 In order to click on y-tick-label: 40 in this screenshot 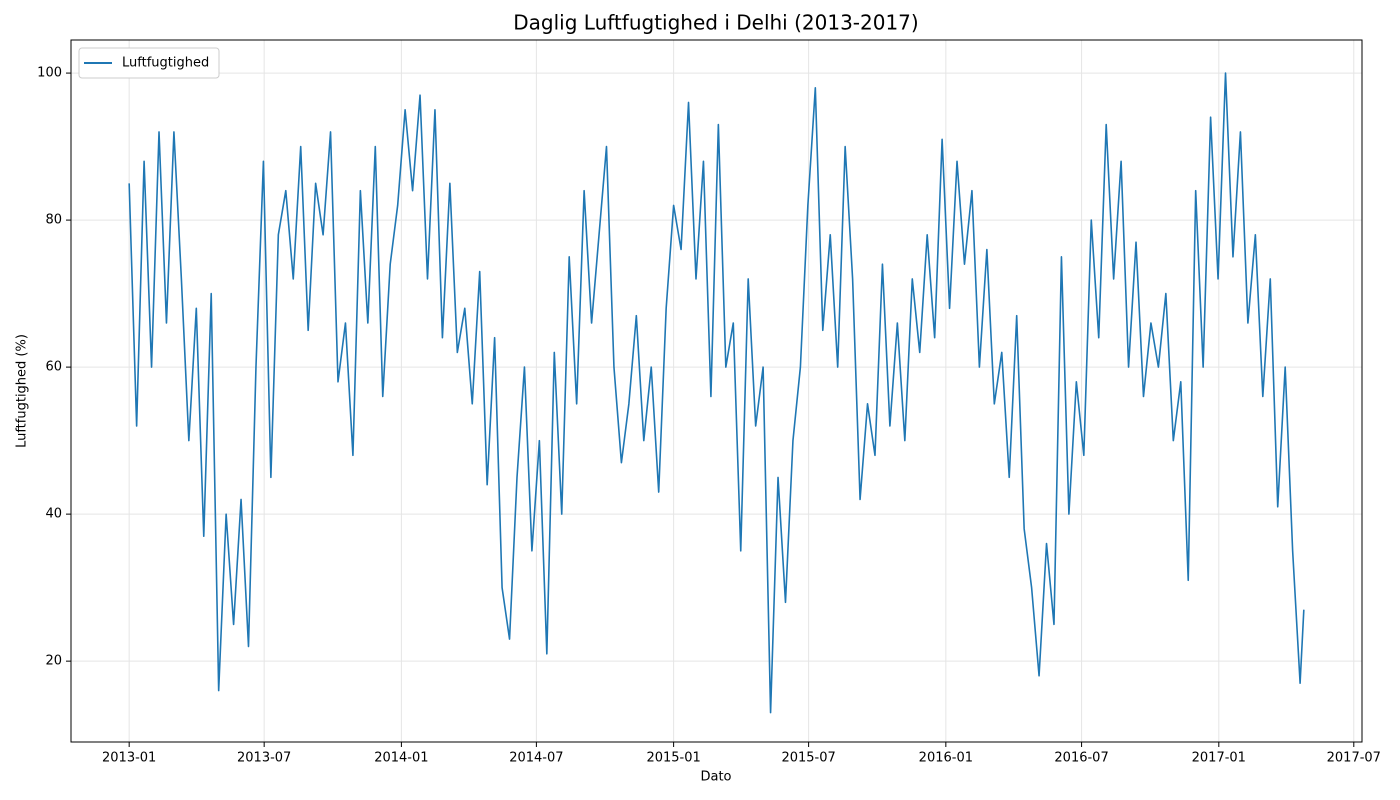, I will do `click(53, 514)`.